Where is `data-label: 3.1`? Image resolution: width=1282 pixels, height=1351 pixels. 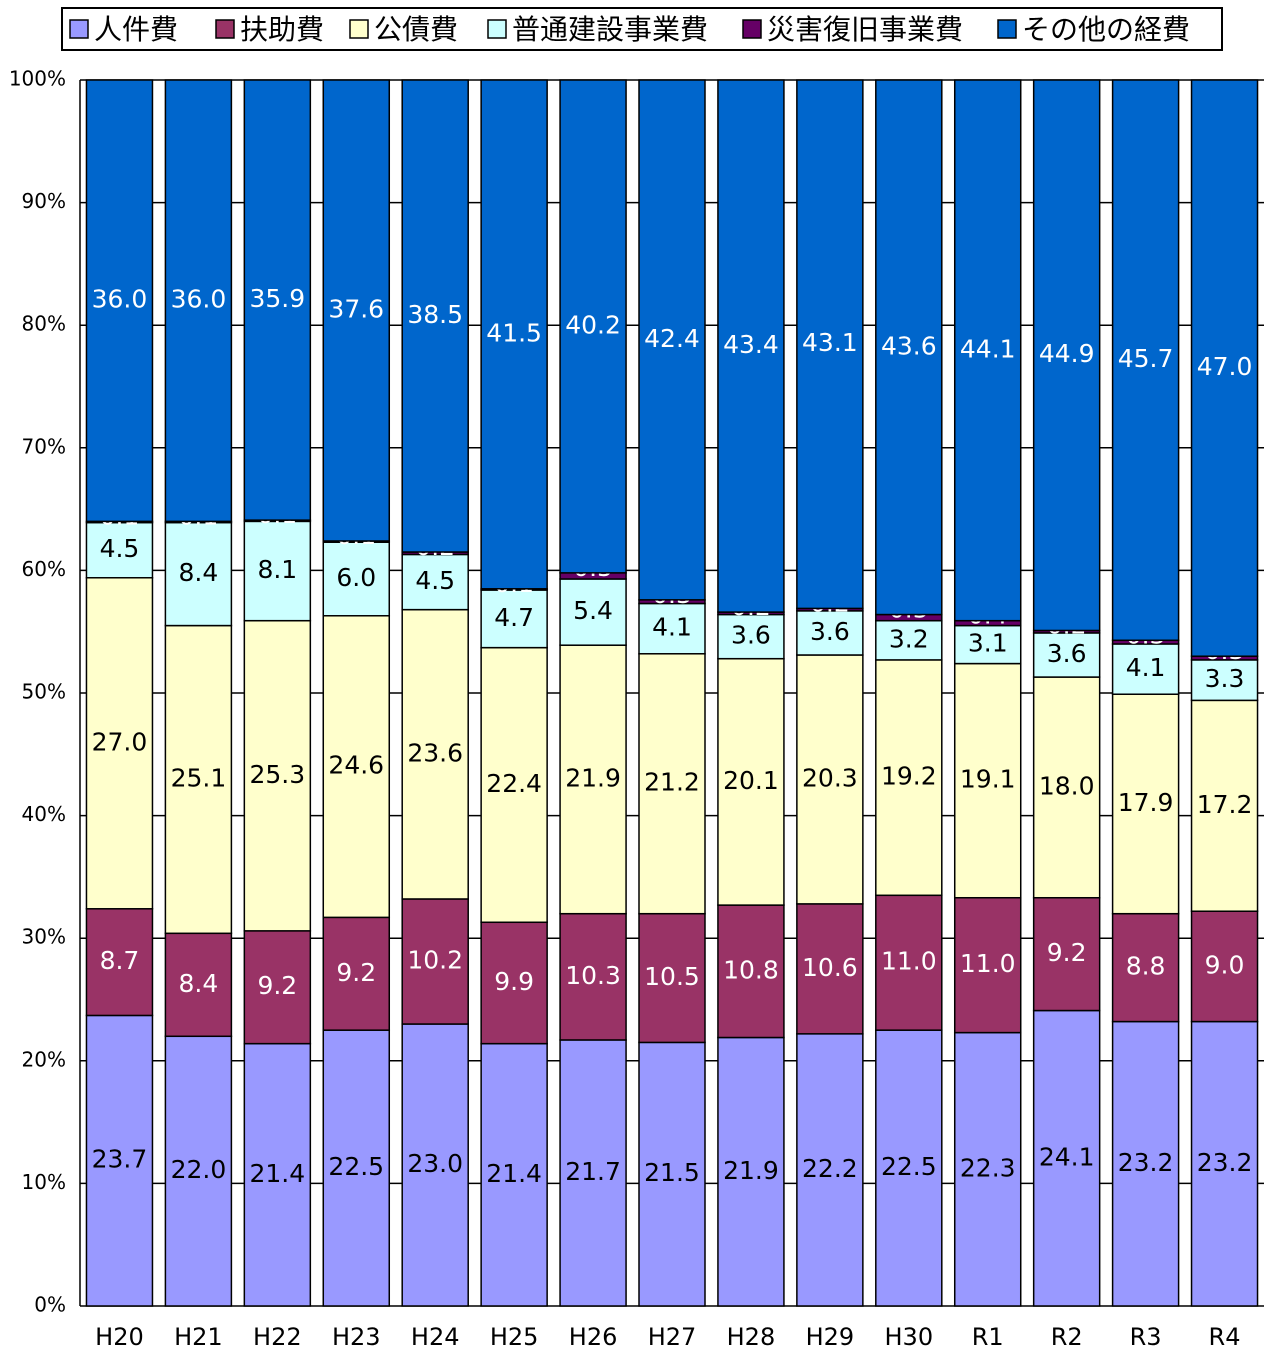
data-label: 3.1 is located at coordinates (988, 643).